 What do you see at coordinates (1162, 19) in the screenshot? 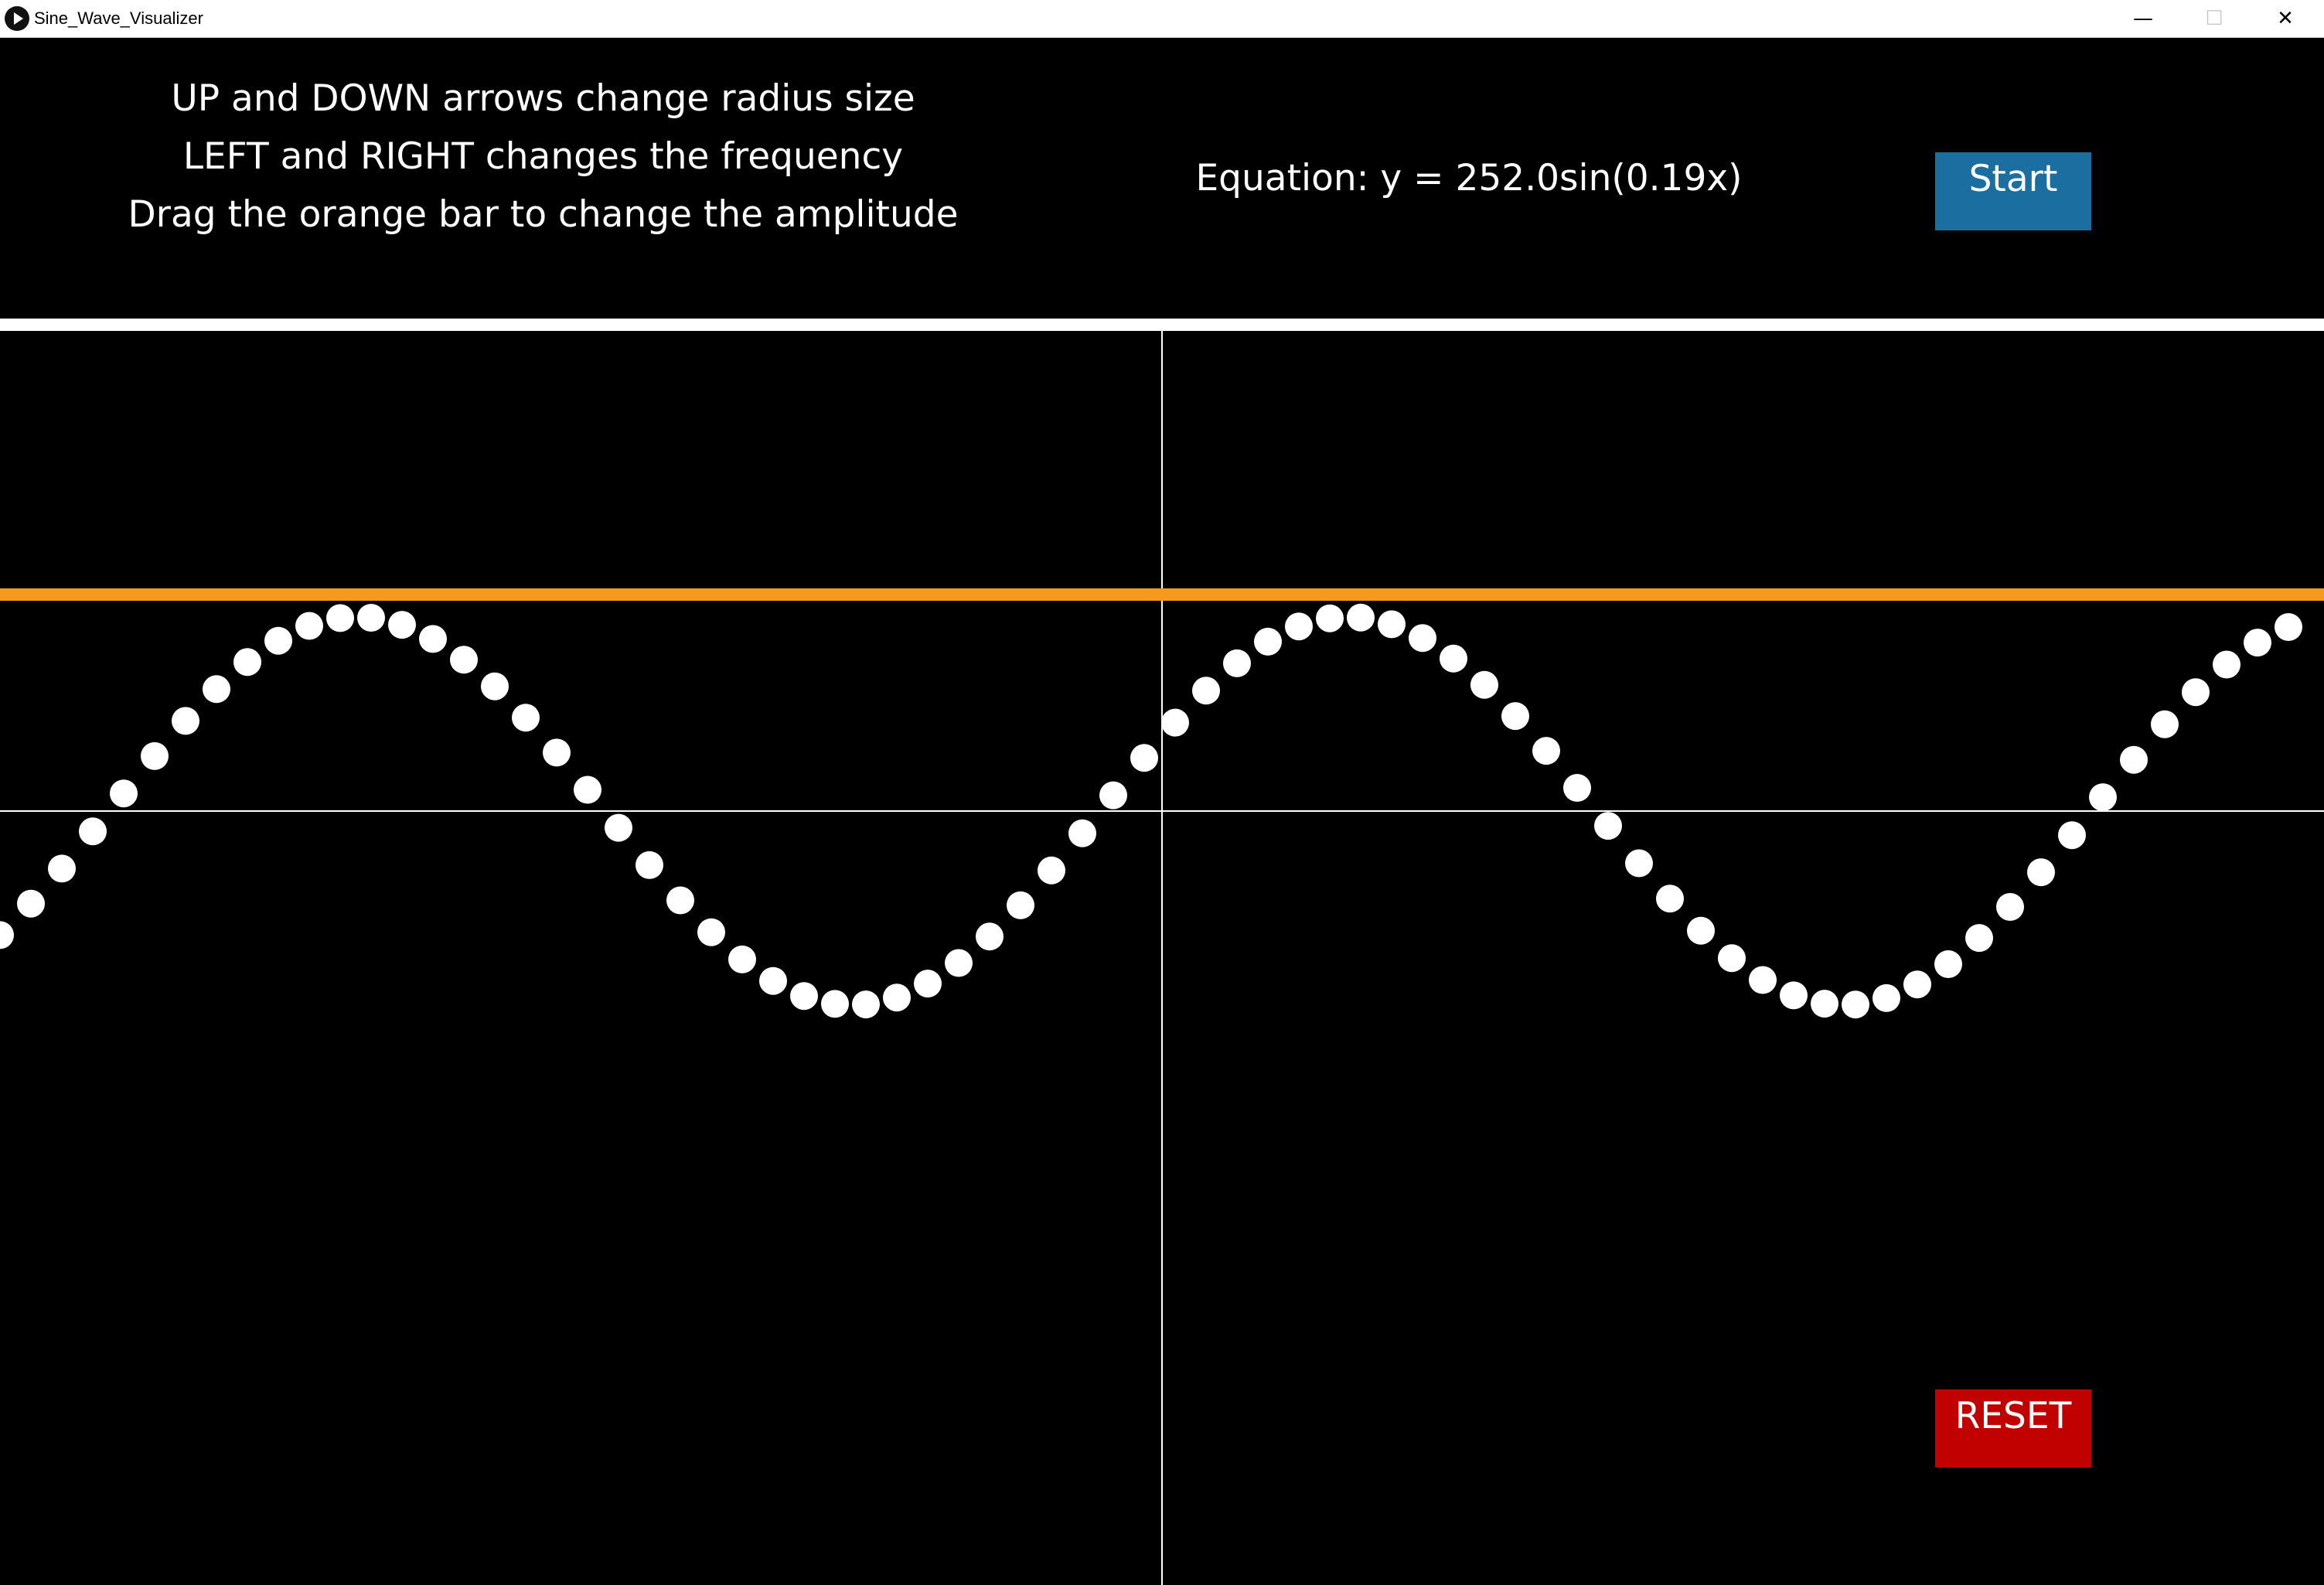
I see `title-bar: Sine_Wave_Visualizer — ☐ ✕` at bounding box center [1162, 19].